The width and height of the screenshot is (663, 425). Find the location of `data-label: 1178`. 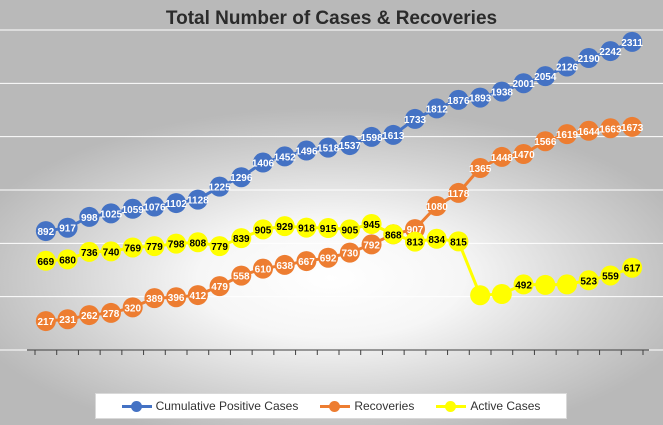

data-label: 1178 is located at coordinates (459, 194).